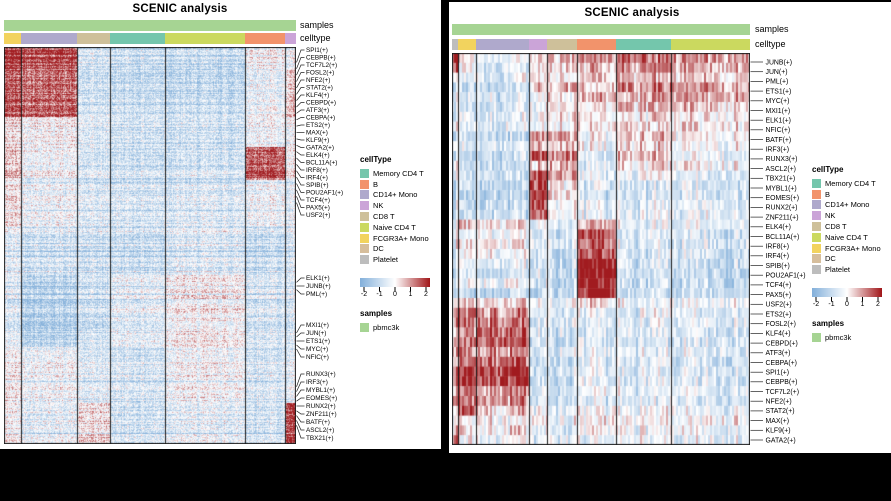 The width and height of the screenshot is (891, 501). What do you see at coordinates (384, 217) in the screenshot?
I see `legend-label: CD8 T` at bounding box center [384, 217].